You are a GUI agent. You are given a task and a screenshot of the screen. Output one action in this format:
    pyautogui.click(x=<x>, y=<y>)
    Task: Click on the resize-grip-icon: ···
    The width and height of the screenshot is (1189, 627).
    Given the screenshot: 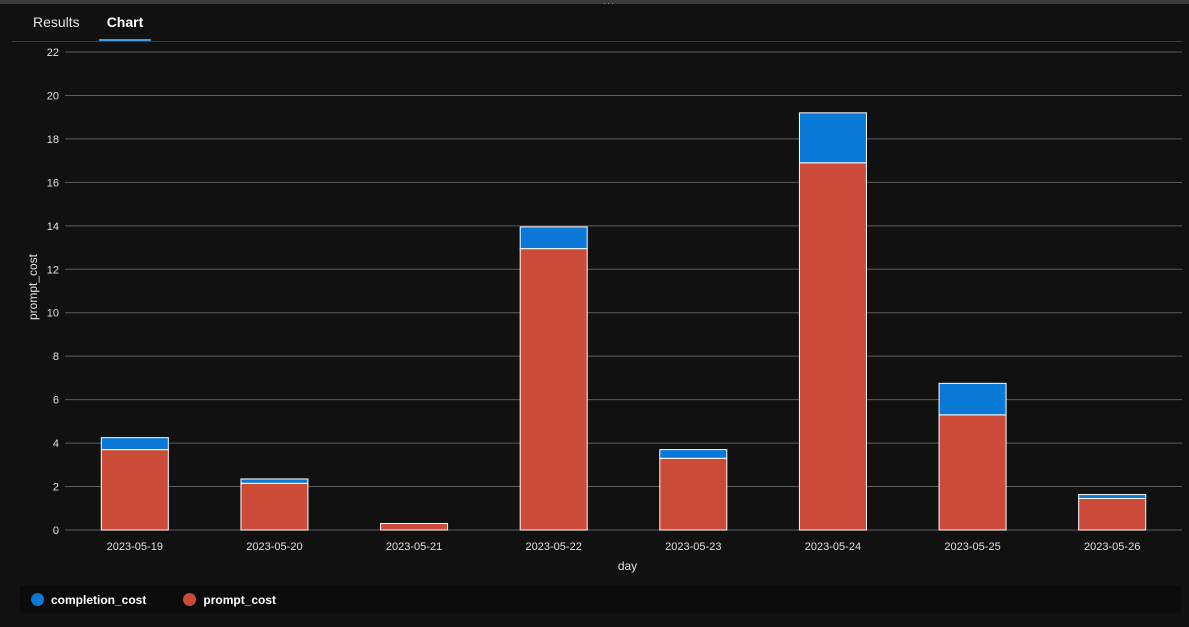 What is the action you would take?
    pyautogui.click(x=609, y=4)
    